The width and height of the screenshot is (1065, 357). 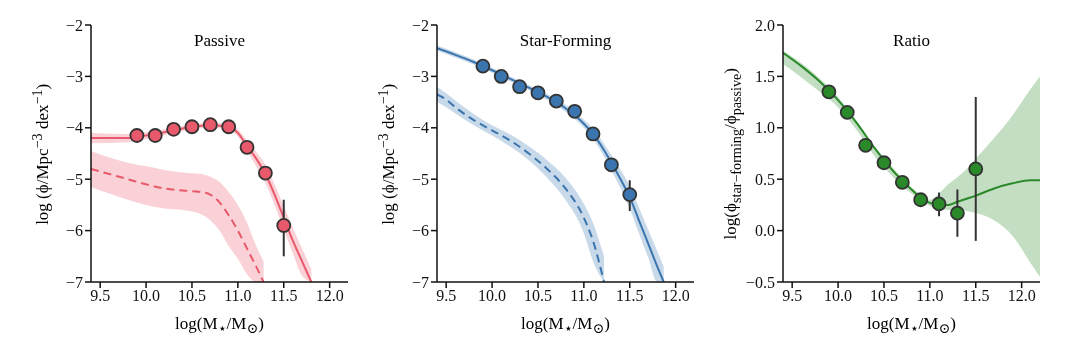 What do you see at coordinates (765, 231) in the screenshot?
I see `y-tick-label: 0.0` at bounding box center [765, 231].